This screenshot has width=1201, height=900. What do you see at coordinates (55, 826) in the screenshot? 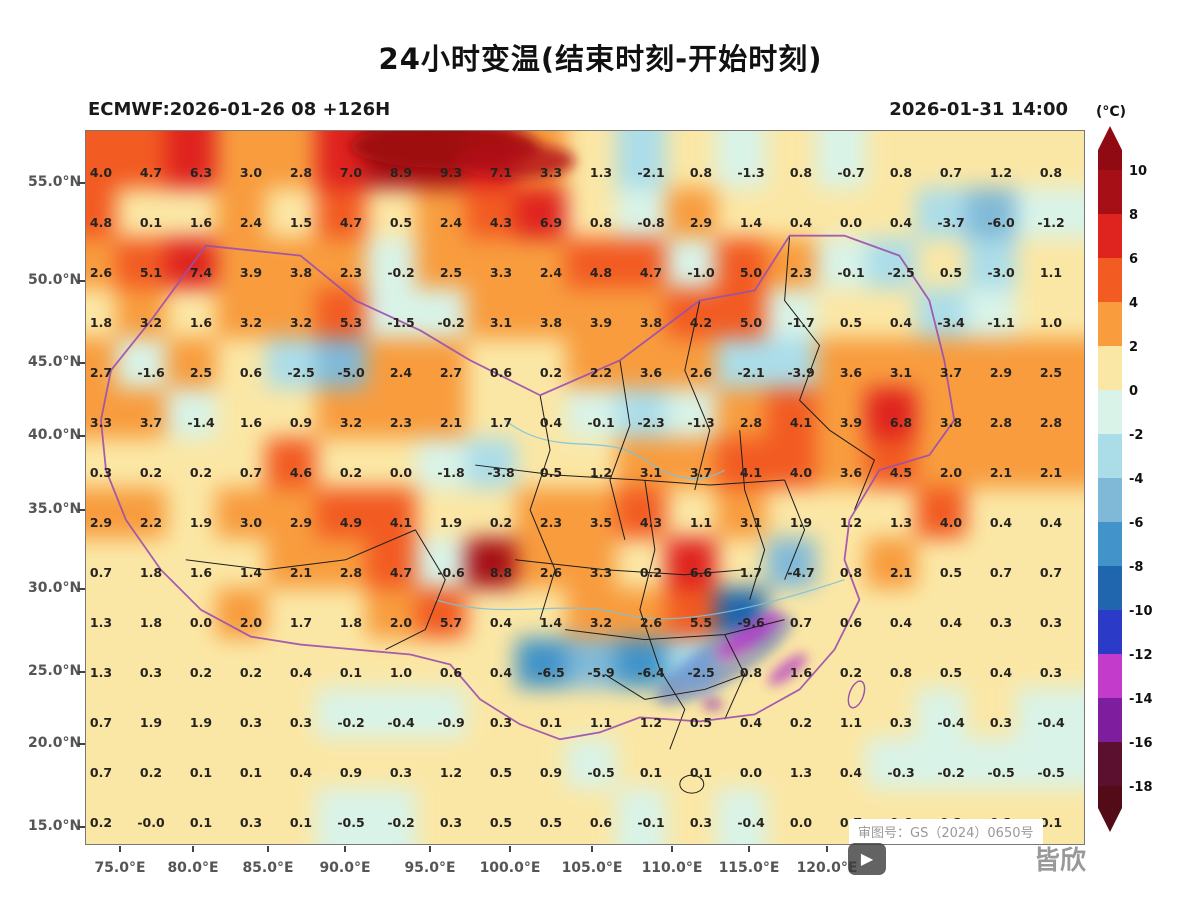
I see `lat-tick-label: 15.0°N` at bounding box center [55, 826].